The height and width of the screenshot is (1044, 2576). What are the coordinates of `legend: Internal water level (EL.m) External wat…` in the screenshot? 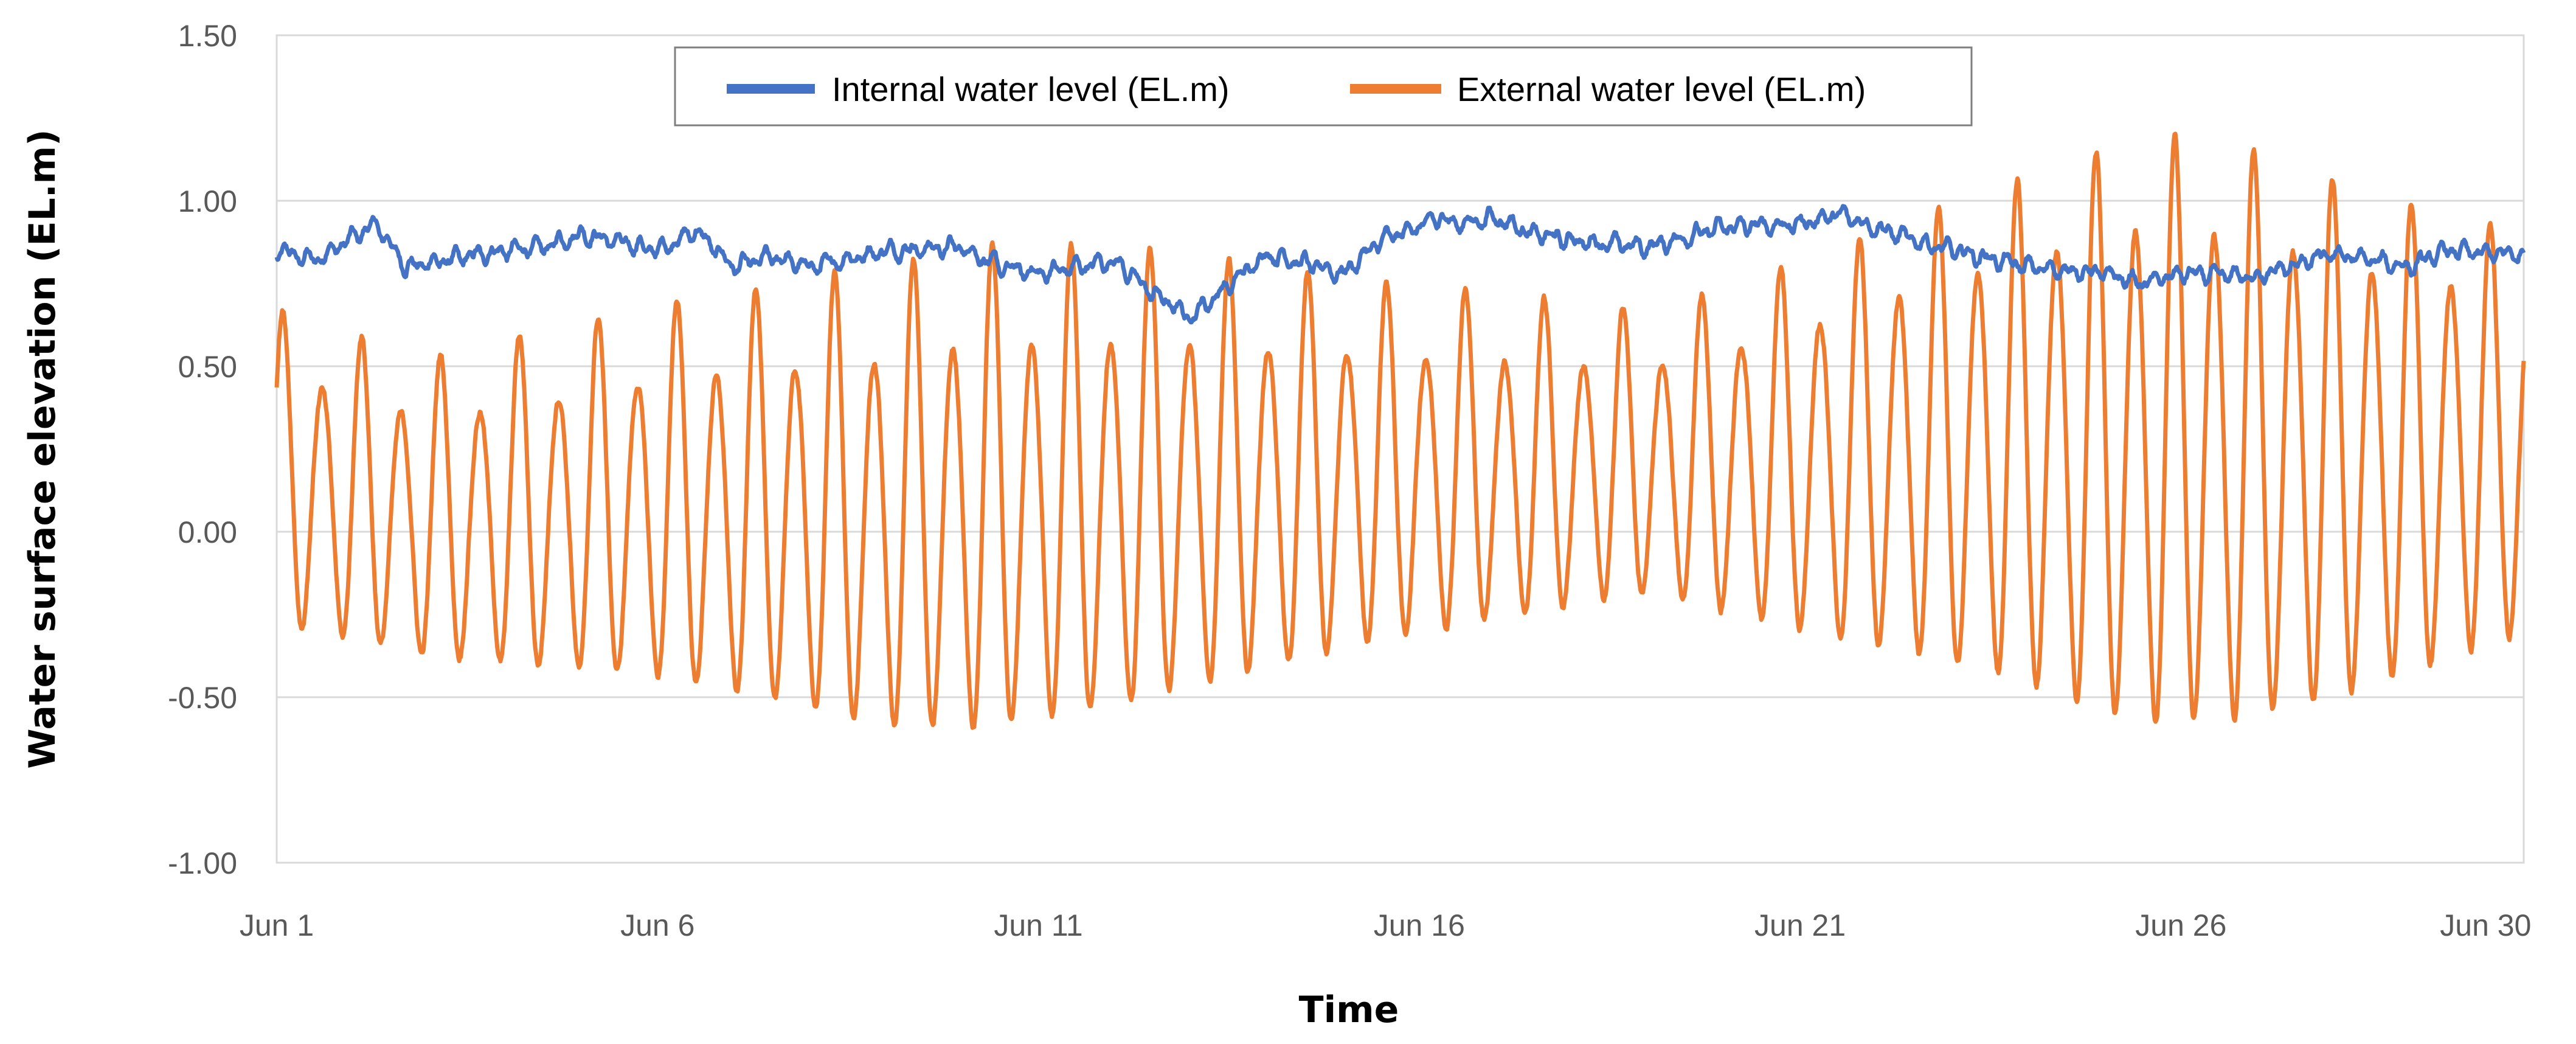 It's located at (1323, 87).